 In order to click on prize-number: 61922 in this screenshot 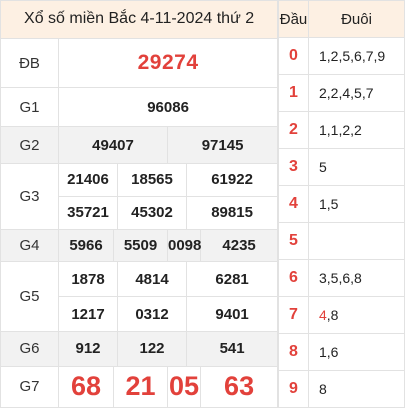, I will do `click(232, 179)`.